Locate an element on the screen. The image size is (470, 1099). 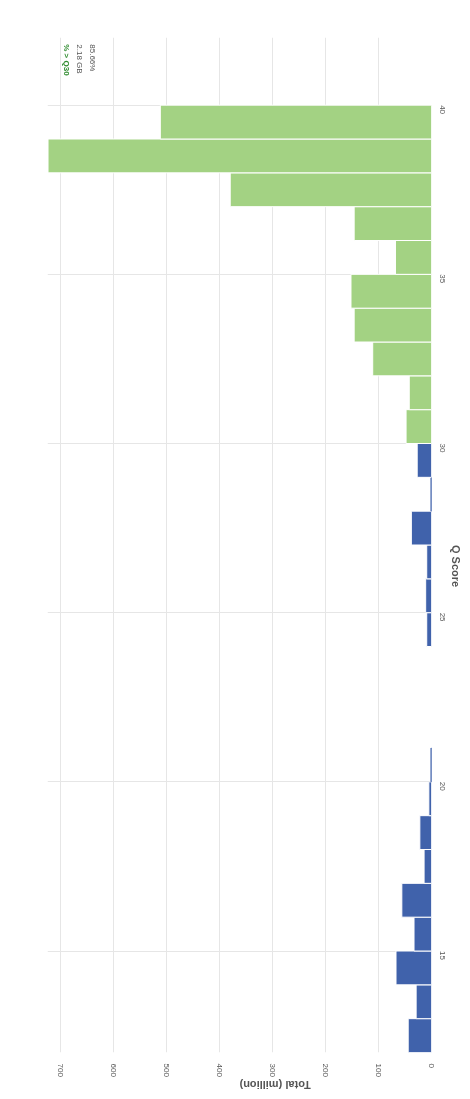
y-tick-label: 25 is located at coordinates (442, 617).